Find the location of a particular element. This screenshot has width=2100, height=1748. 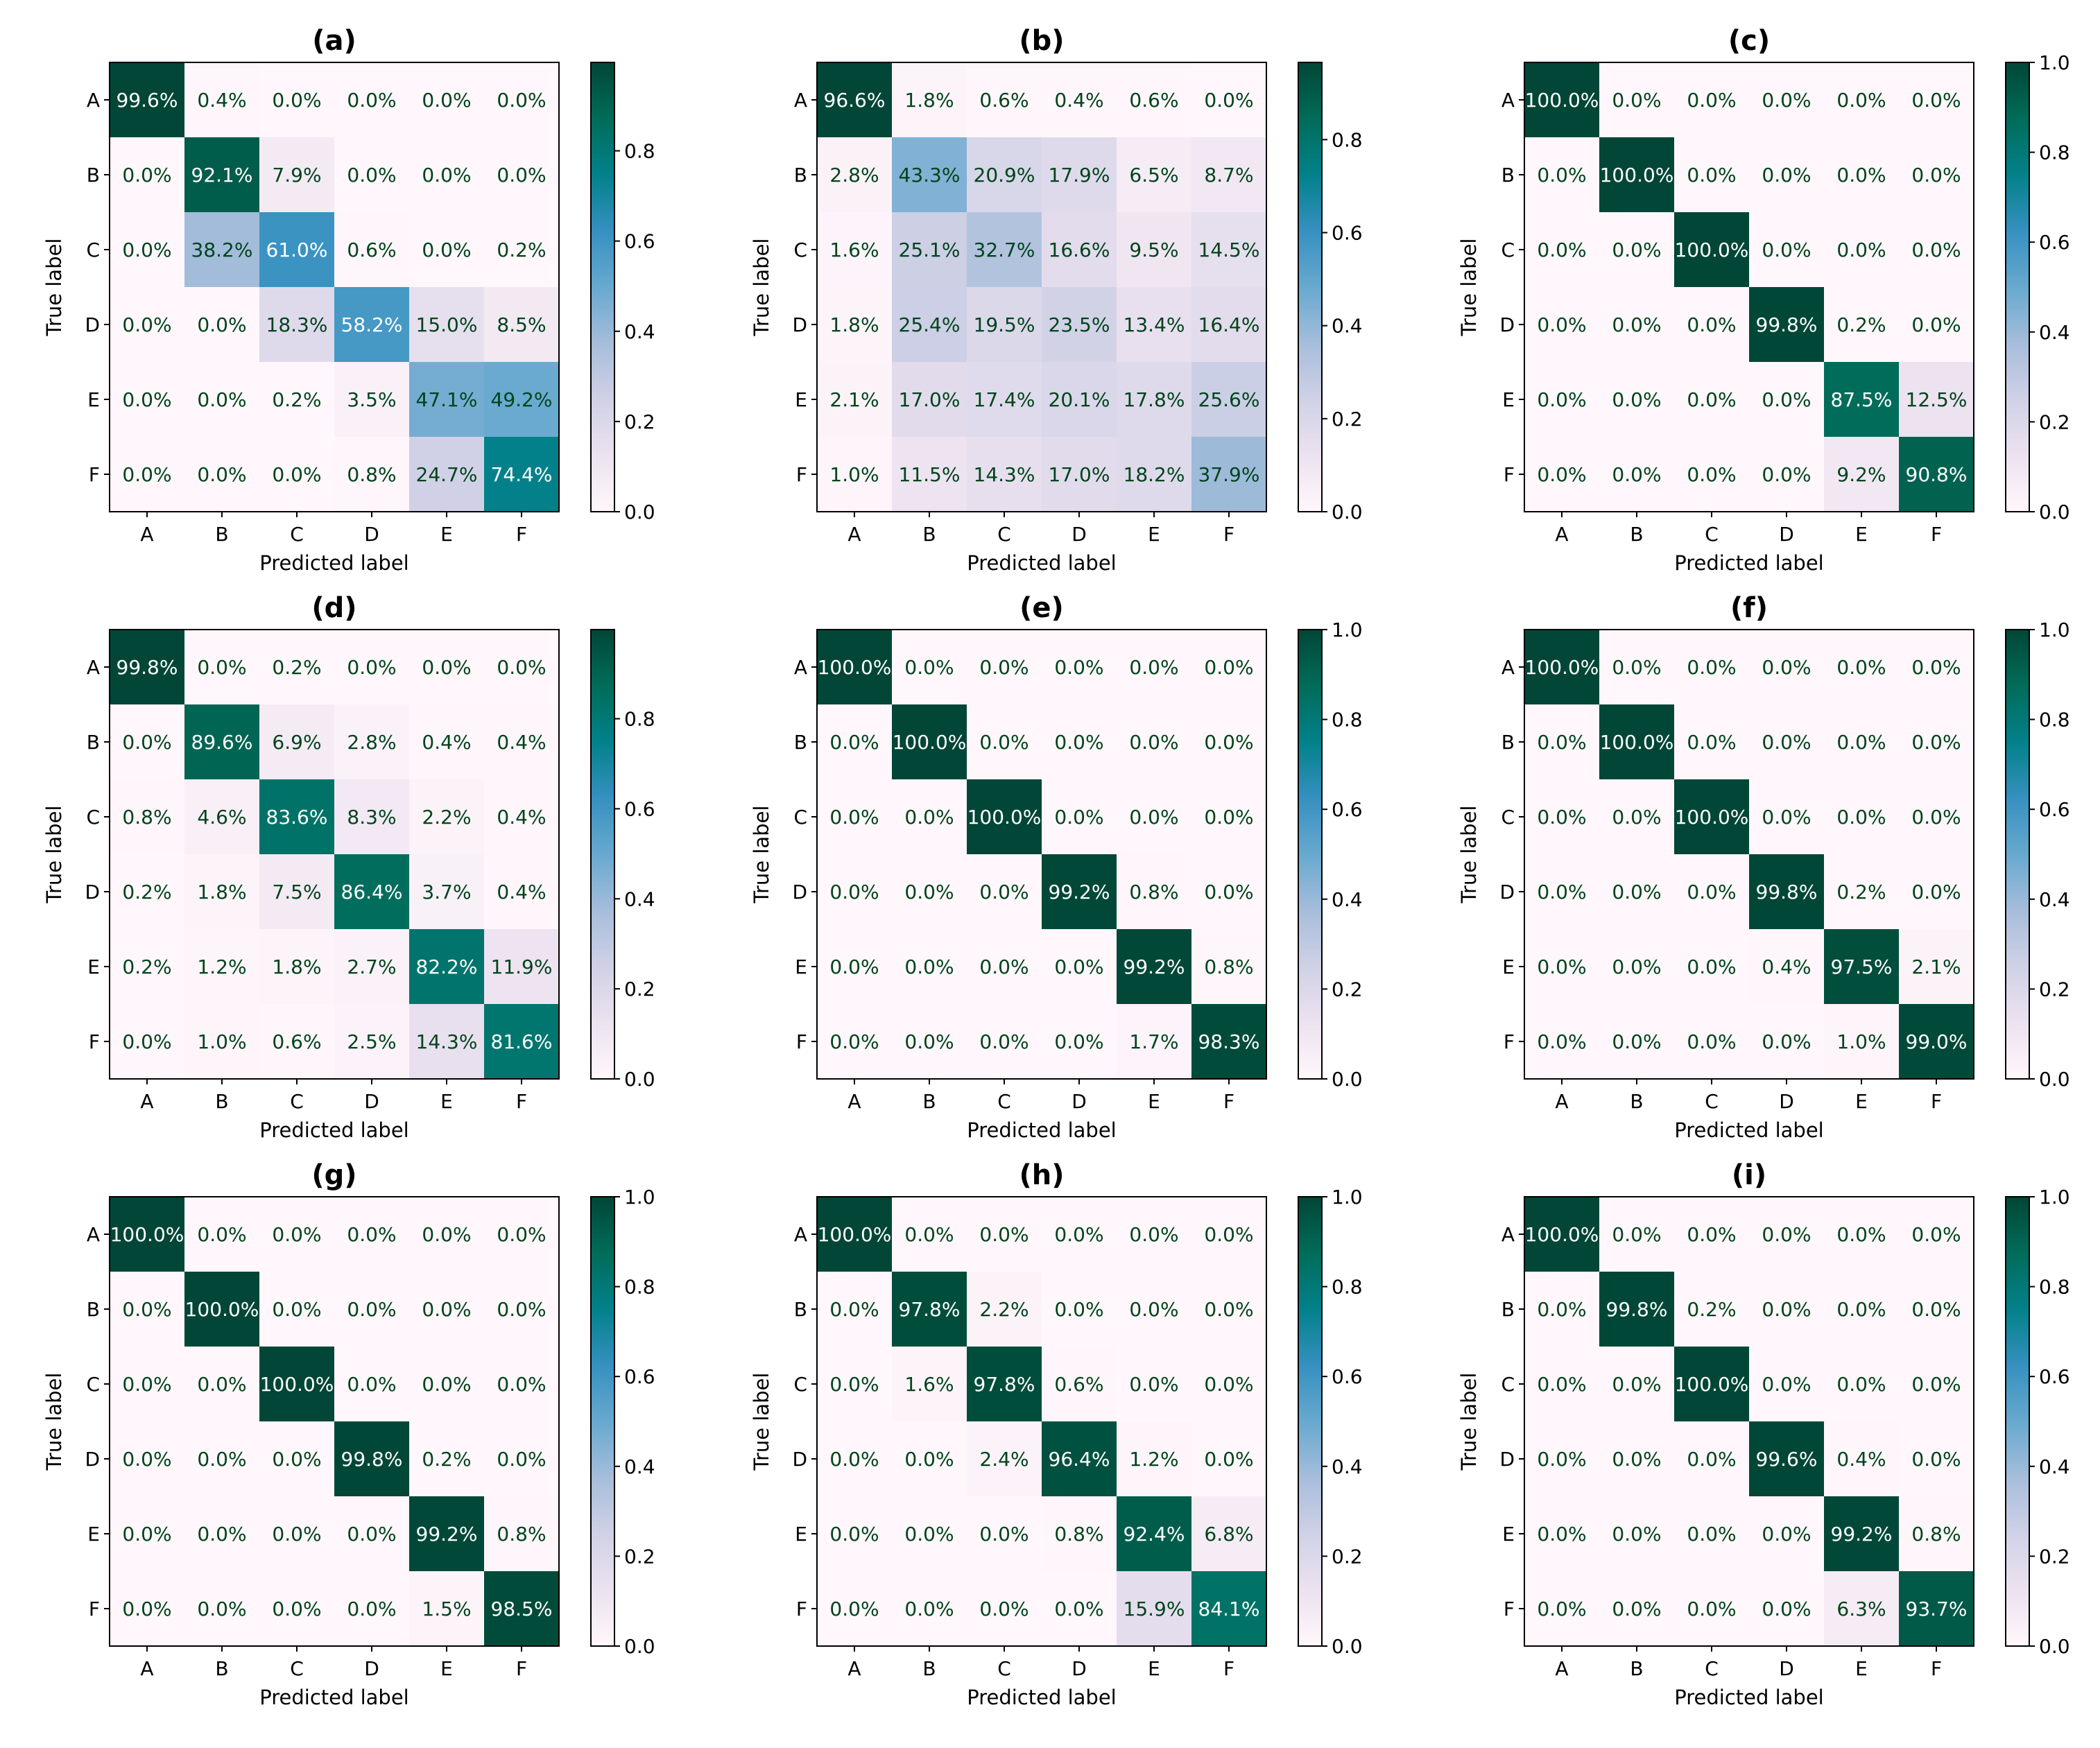

x-tick-label: B is located at coordinates (929, 1669).